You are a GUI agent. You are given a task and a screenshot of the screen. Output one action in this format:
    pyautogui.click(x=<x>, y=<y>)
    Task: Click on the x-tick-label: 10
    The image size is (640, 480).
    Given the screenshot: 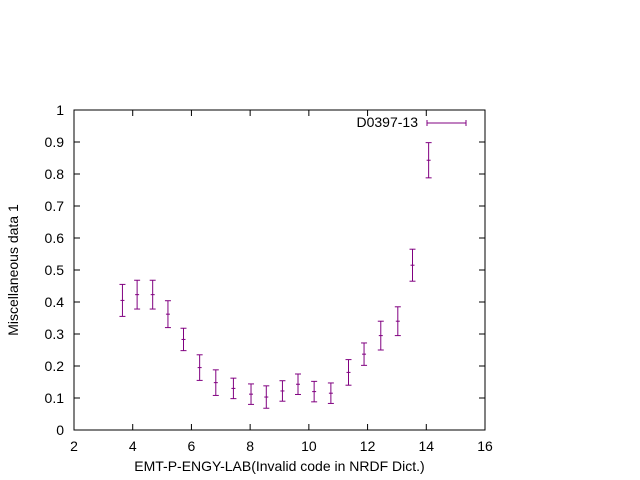 What is the action you would take?
    pyautogui.click(x=309, y=446)
    